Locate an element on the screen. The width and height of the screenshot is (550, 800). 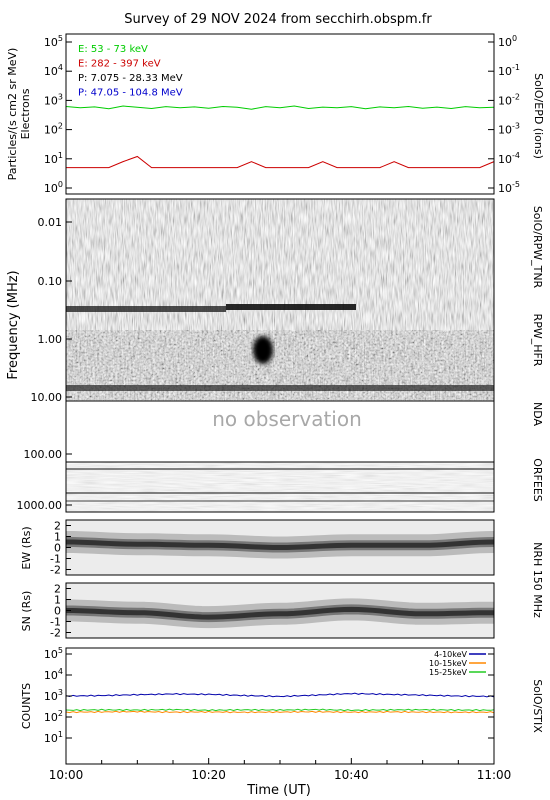
x-tick-label: 10:20 is located at coordinates (208, 775).